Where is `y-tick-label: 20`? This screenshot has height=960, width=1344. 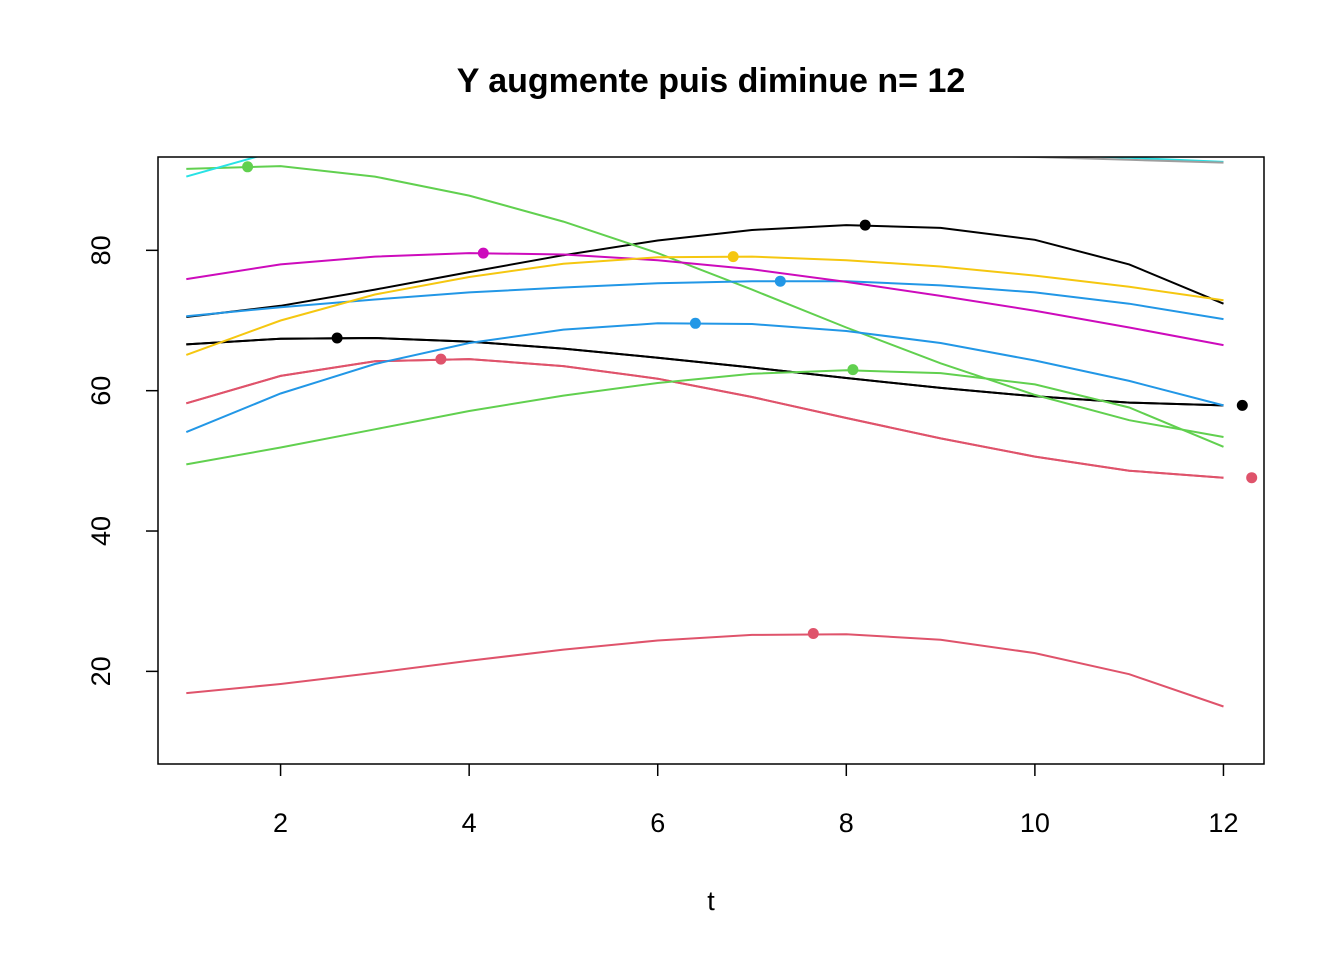 y-tick-label: 20 is located at coordinates (101, 671).